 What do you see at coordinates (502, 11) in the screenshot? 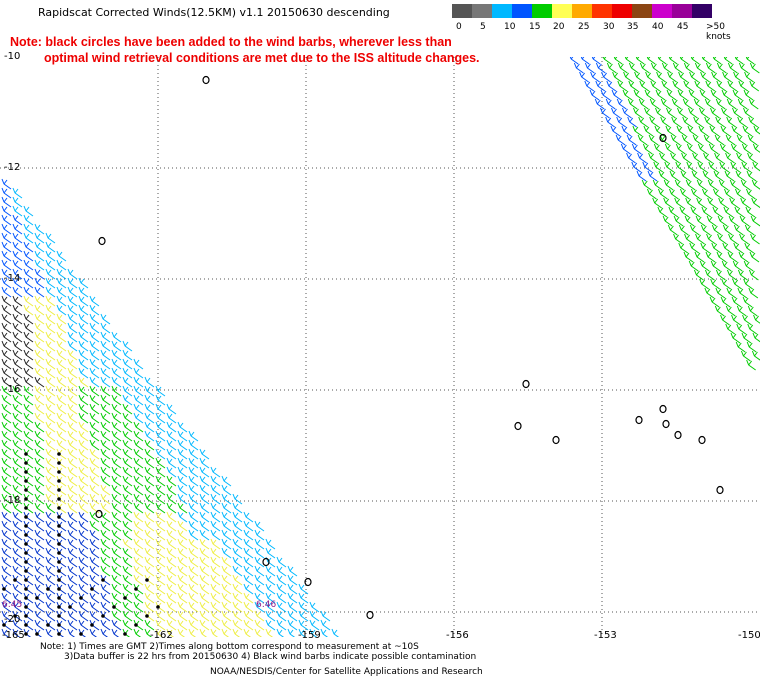
I see `legend-swatch` at bounding box center [502, 11].